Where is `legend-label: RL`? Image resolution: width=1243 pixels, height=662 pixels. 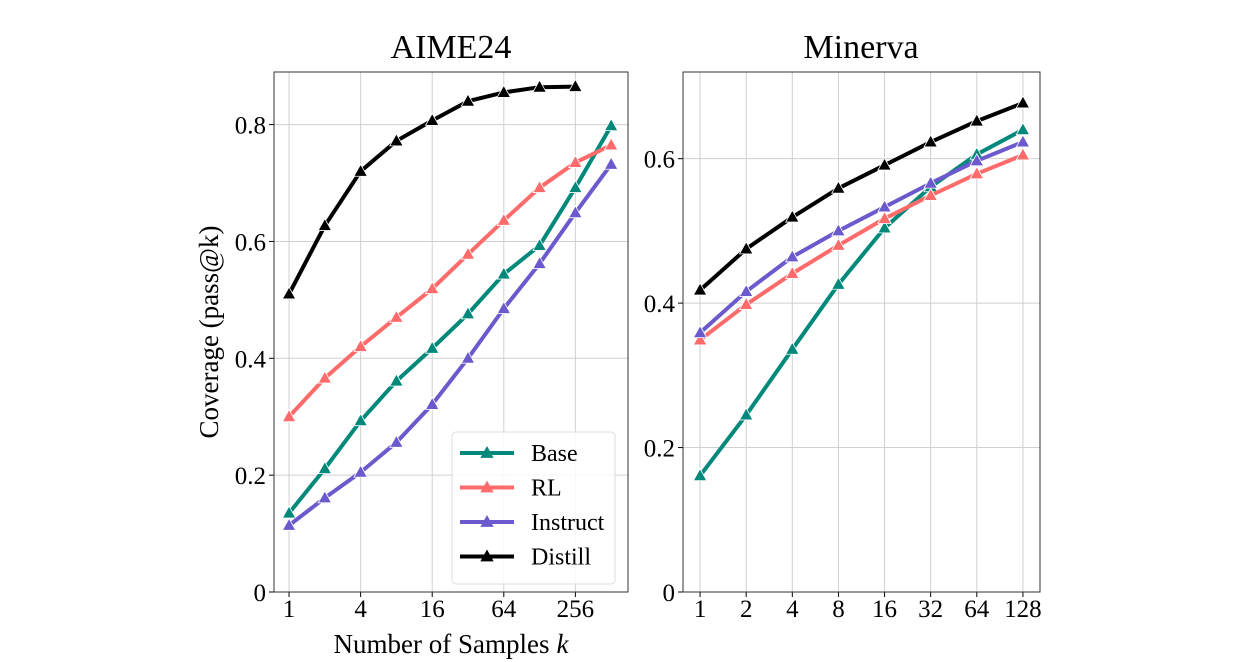 legend-label: RL is located at coordinates (546, 489).